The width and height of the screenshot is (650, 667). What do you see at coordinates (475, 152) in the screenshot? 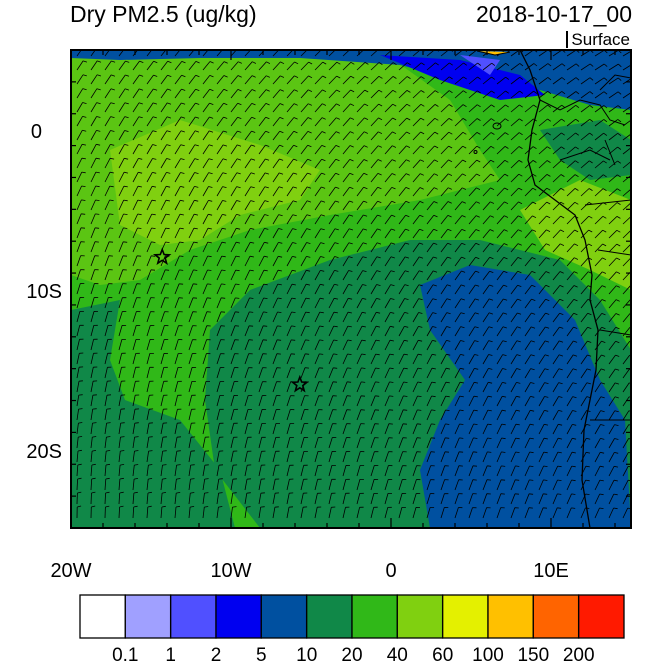
I see `island-sao-tome` at bounding box center [475, 152].